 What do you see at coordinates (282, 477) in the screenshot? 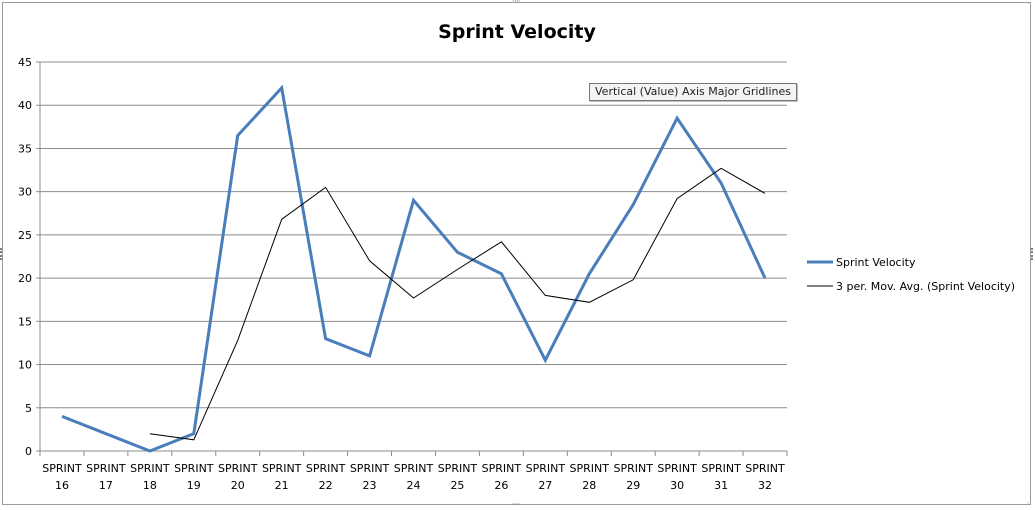
I see `x-tick-label: SPRINT 21` at bounding box center [282, 477].